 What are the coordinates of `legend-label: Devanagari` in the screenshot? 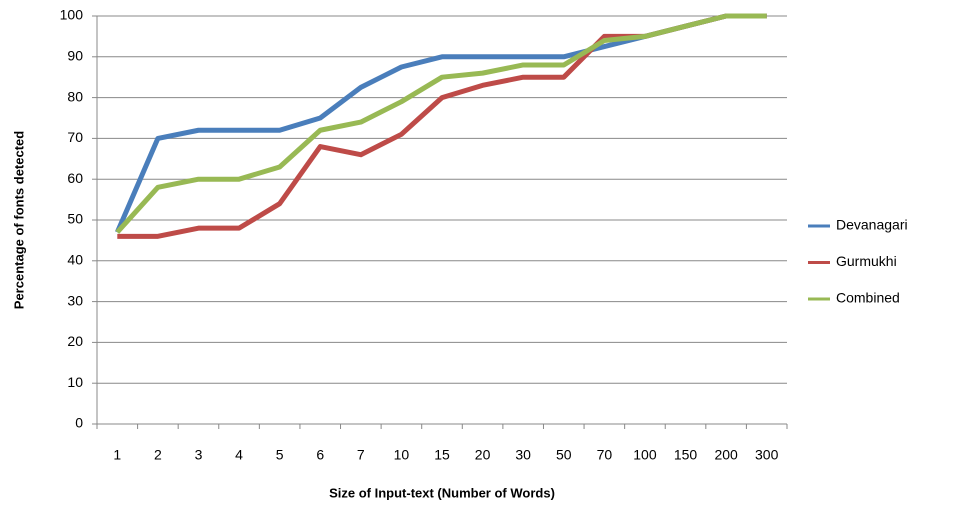 It's located at (872, 225).